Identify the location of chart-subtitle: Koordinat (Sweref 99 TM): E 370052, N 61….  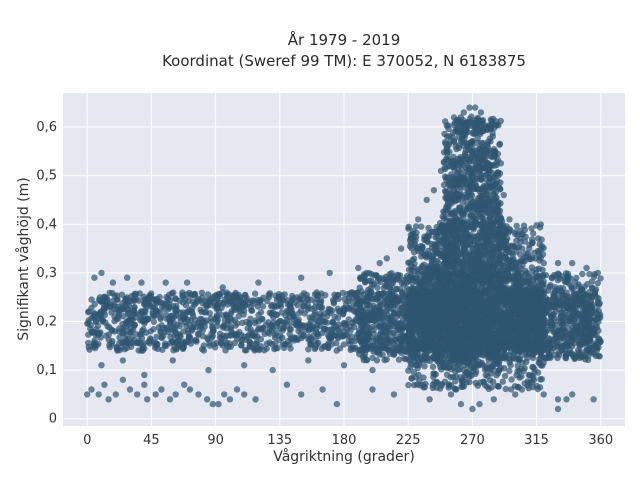
(344, 61).